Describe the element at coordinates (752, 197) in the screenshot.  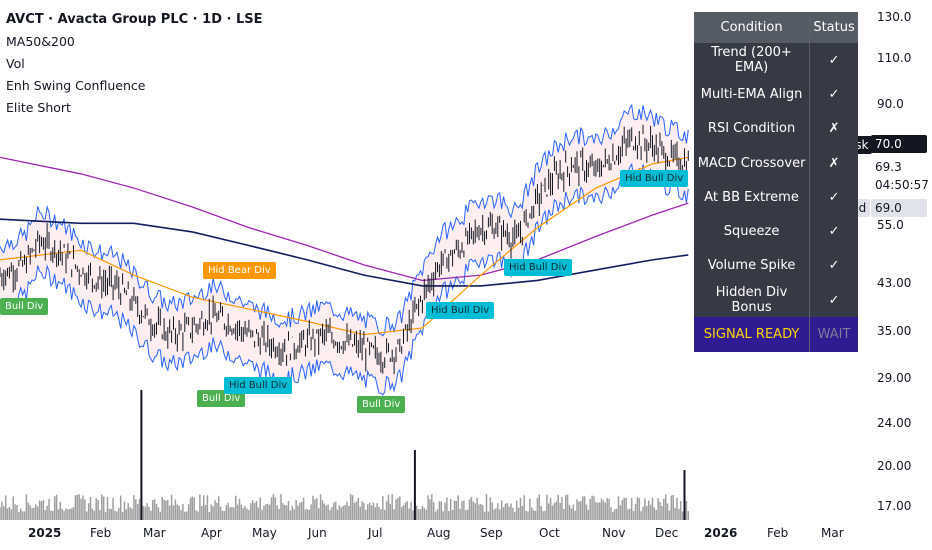
I see `condition-label: At BB Extreme` at that location.